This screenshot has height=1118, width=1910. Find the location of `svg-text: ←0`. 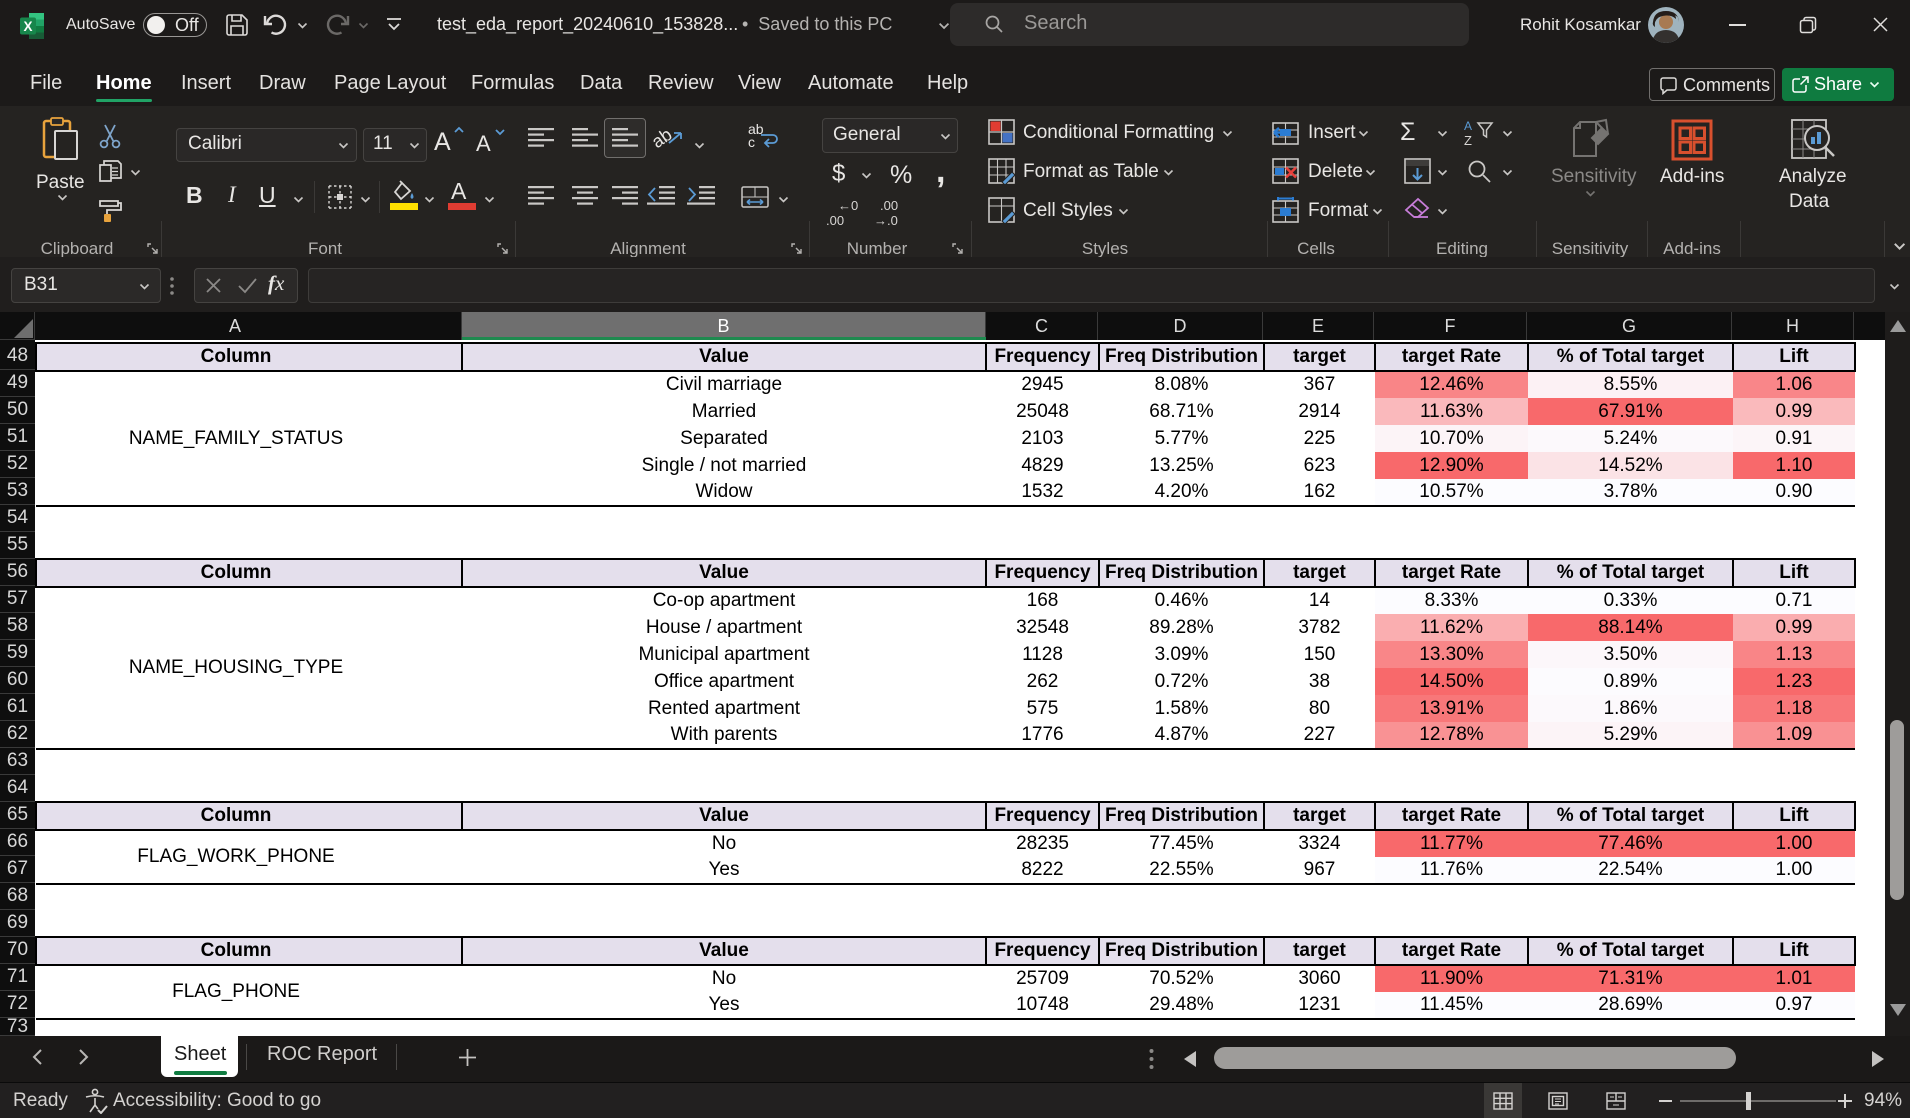

svg-text: ←0 is located at coordinates (848, 205).